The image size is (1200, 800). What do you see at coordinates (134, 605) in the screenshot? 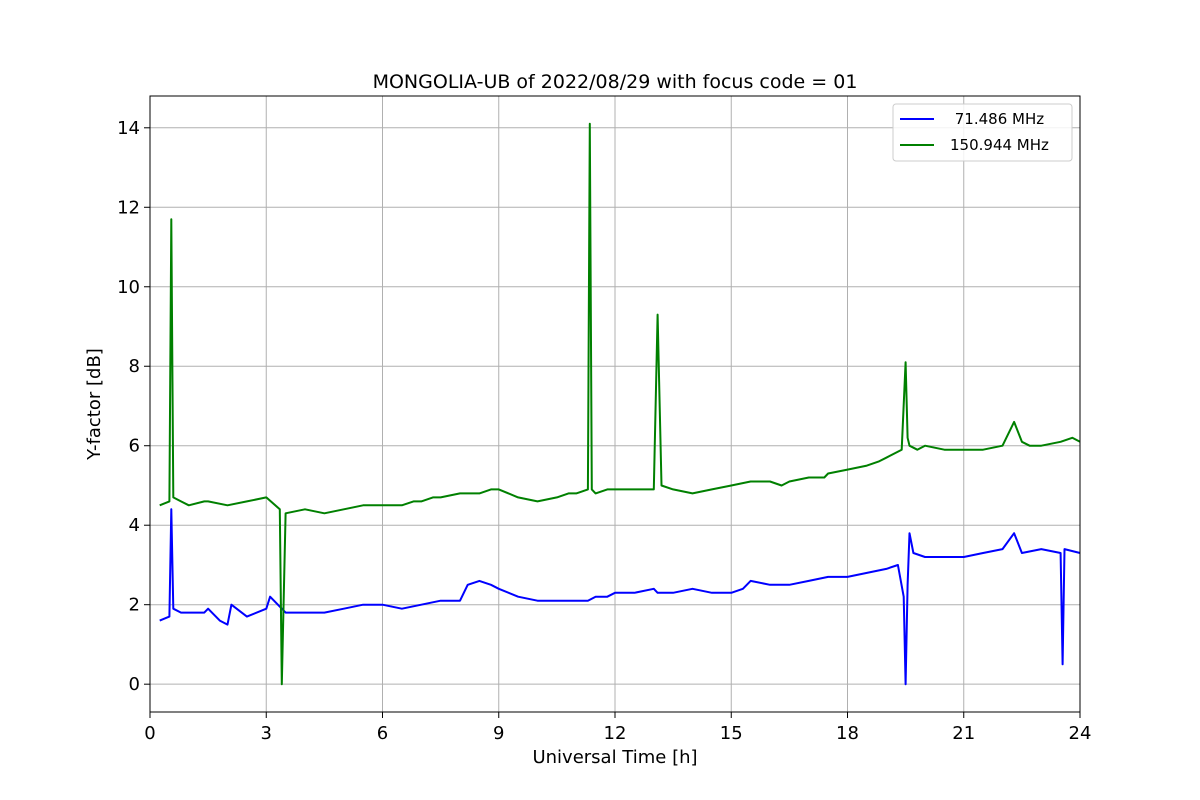
I see `y-tick-label: 2` at bounding box center [134, 605].